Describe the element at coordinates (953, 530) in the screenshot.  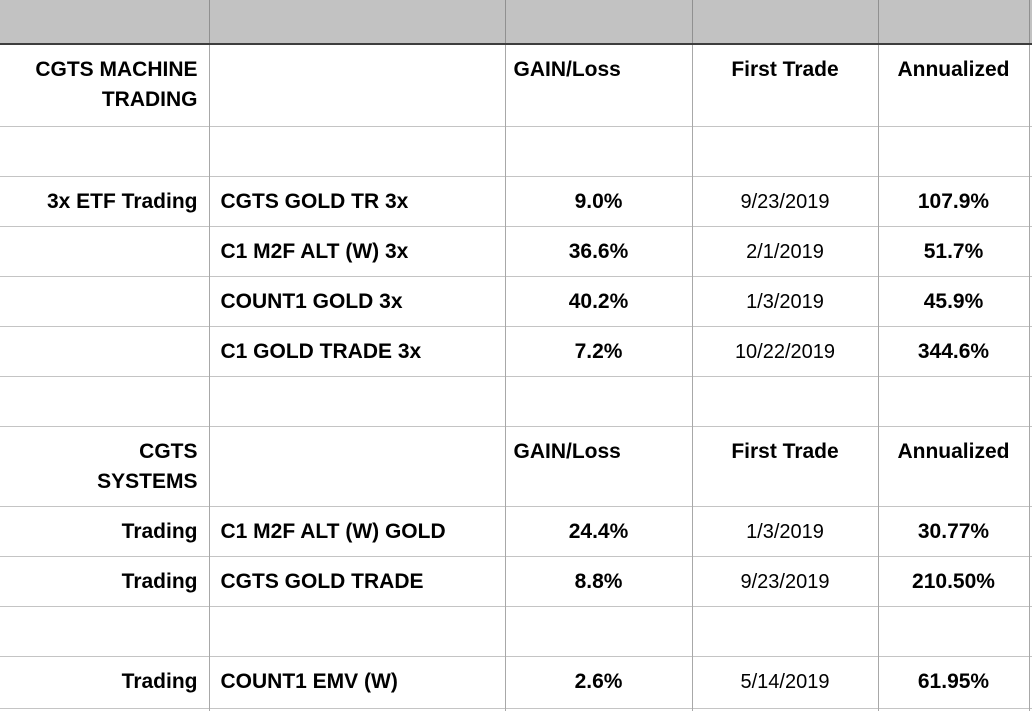
I see `cell-annualized: 30.77%` at that location.